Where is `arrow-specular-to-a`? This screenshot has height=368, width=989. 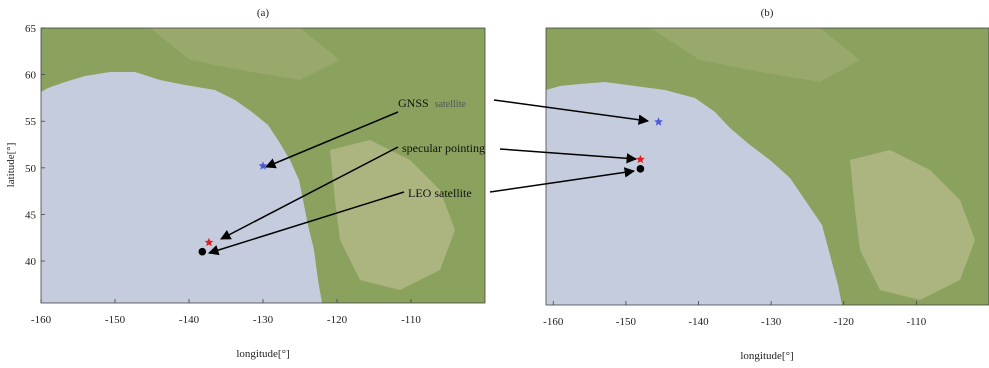 arrow-specular-to-a is located at coordinates (309, 193).